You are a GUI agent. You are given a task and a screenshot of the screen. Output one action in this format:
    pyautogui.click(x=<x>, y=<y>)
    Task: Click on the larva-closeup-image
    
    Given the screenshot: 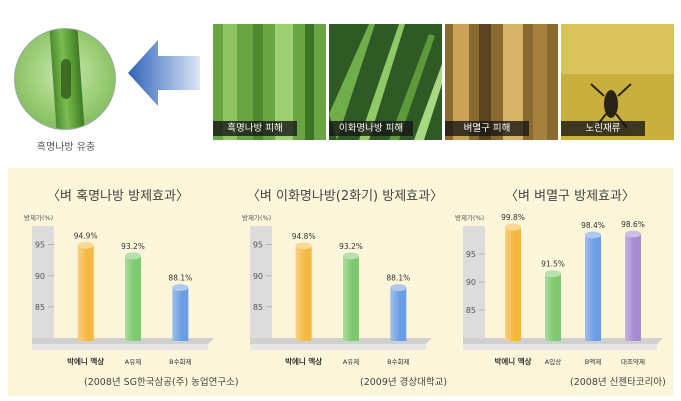 What is the action you would take?
    pyautogui.click(x=65, y=79)
    